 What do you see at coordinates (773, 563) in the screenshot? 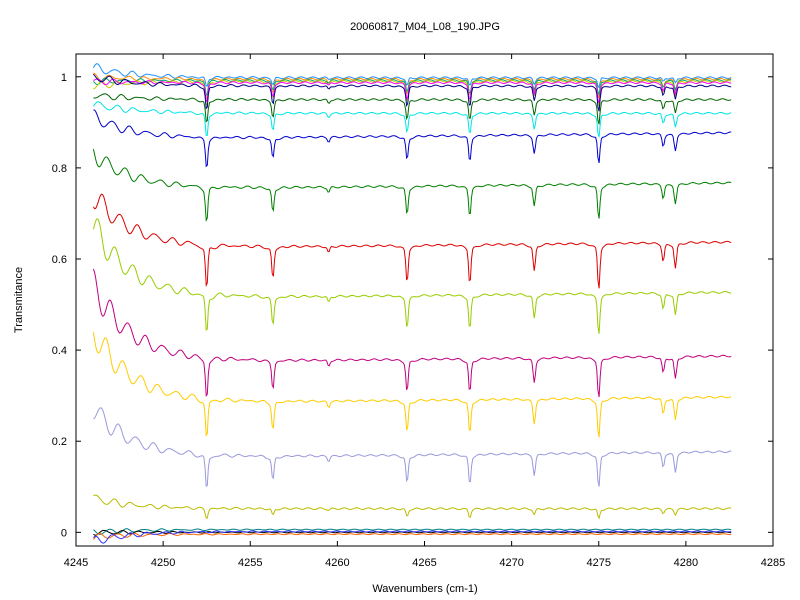
I see `x-tick-label: 4285` at bounding box center [773, 563].